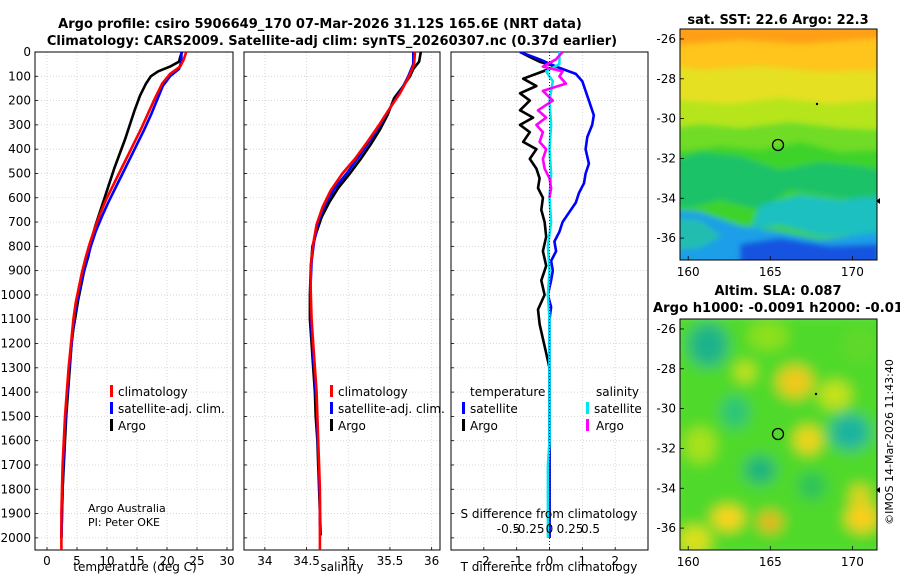 The width and height of the screenshot is (900, 580). I want to click on depth-tick-label: 900, so click(19, 271).